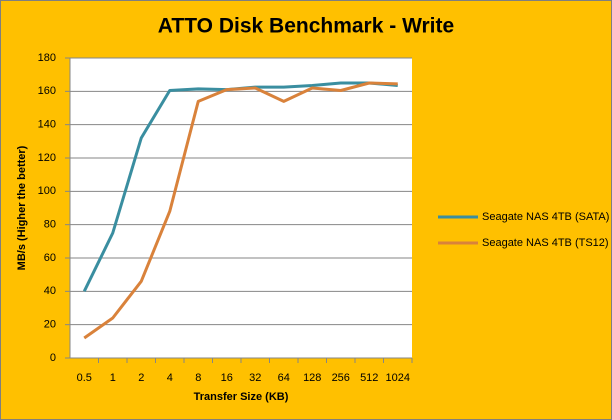 Image resolution: width=612 pixels, height=420 pixels. I want to click on x-tick-label: 256, so click(341, 378).